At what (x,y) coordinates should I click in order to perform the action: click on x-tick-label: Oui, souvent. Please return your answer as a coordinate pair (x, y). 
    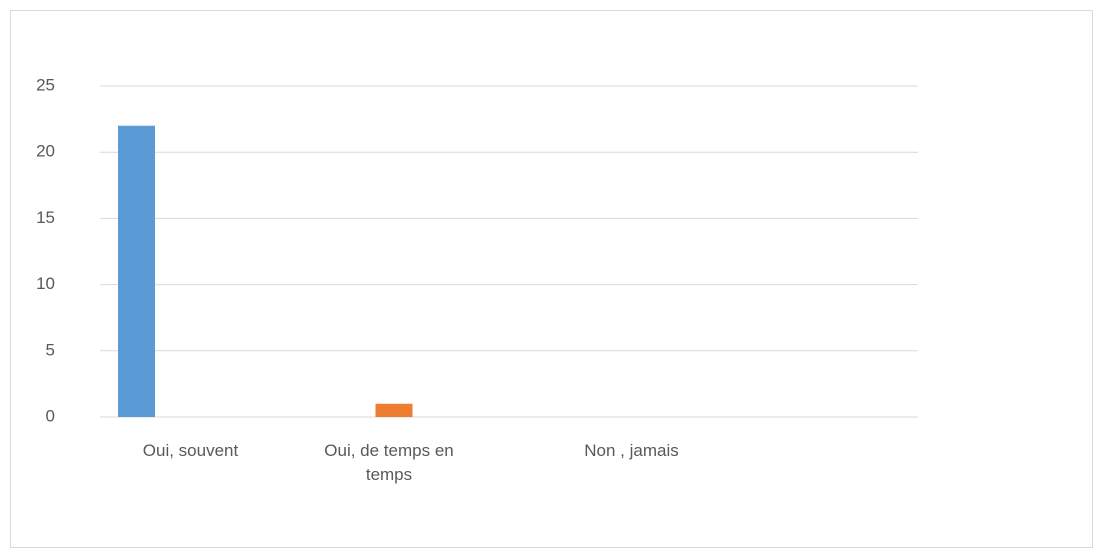
    Looking at the image, I should click on (190, 450).